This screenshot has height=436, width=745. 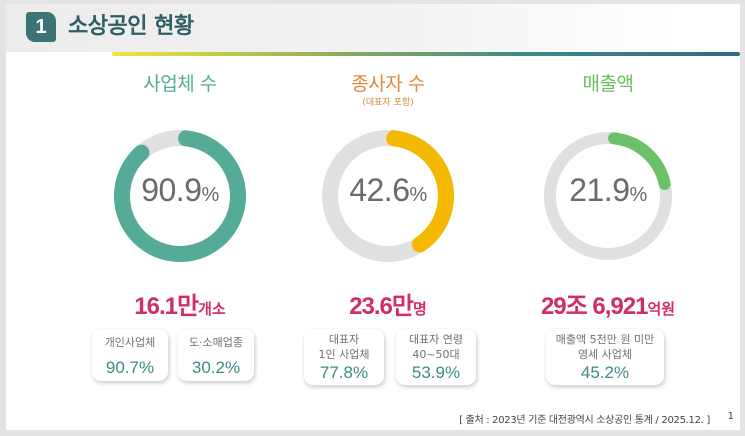 I want to click on metric-title: 종사자 수, so click(x=388, y=84).